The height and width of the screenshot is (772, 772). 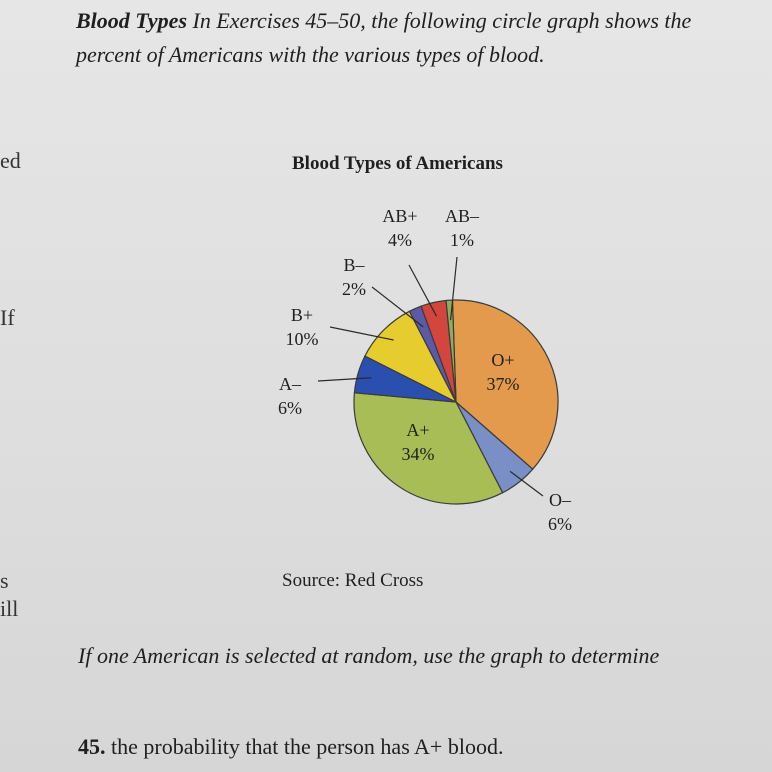 I want to click on chart-source: Source: Red Cross, so click(x=353, y=580).